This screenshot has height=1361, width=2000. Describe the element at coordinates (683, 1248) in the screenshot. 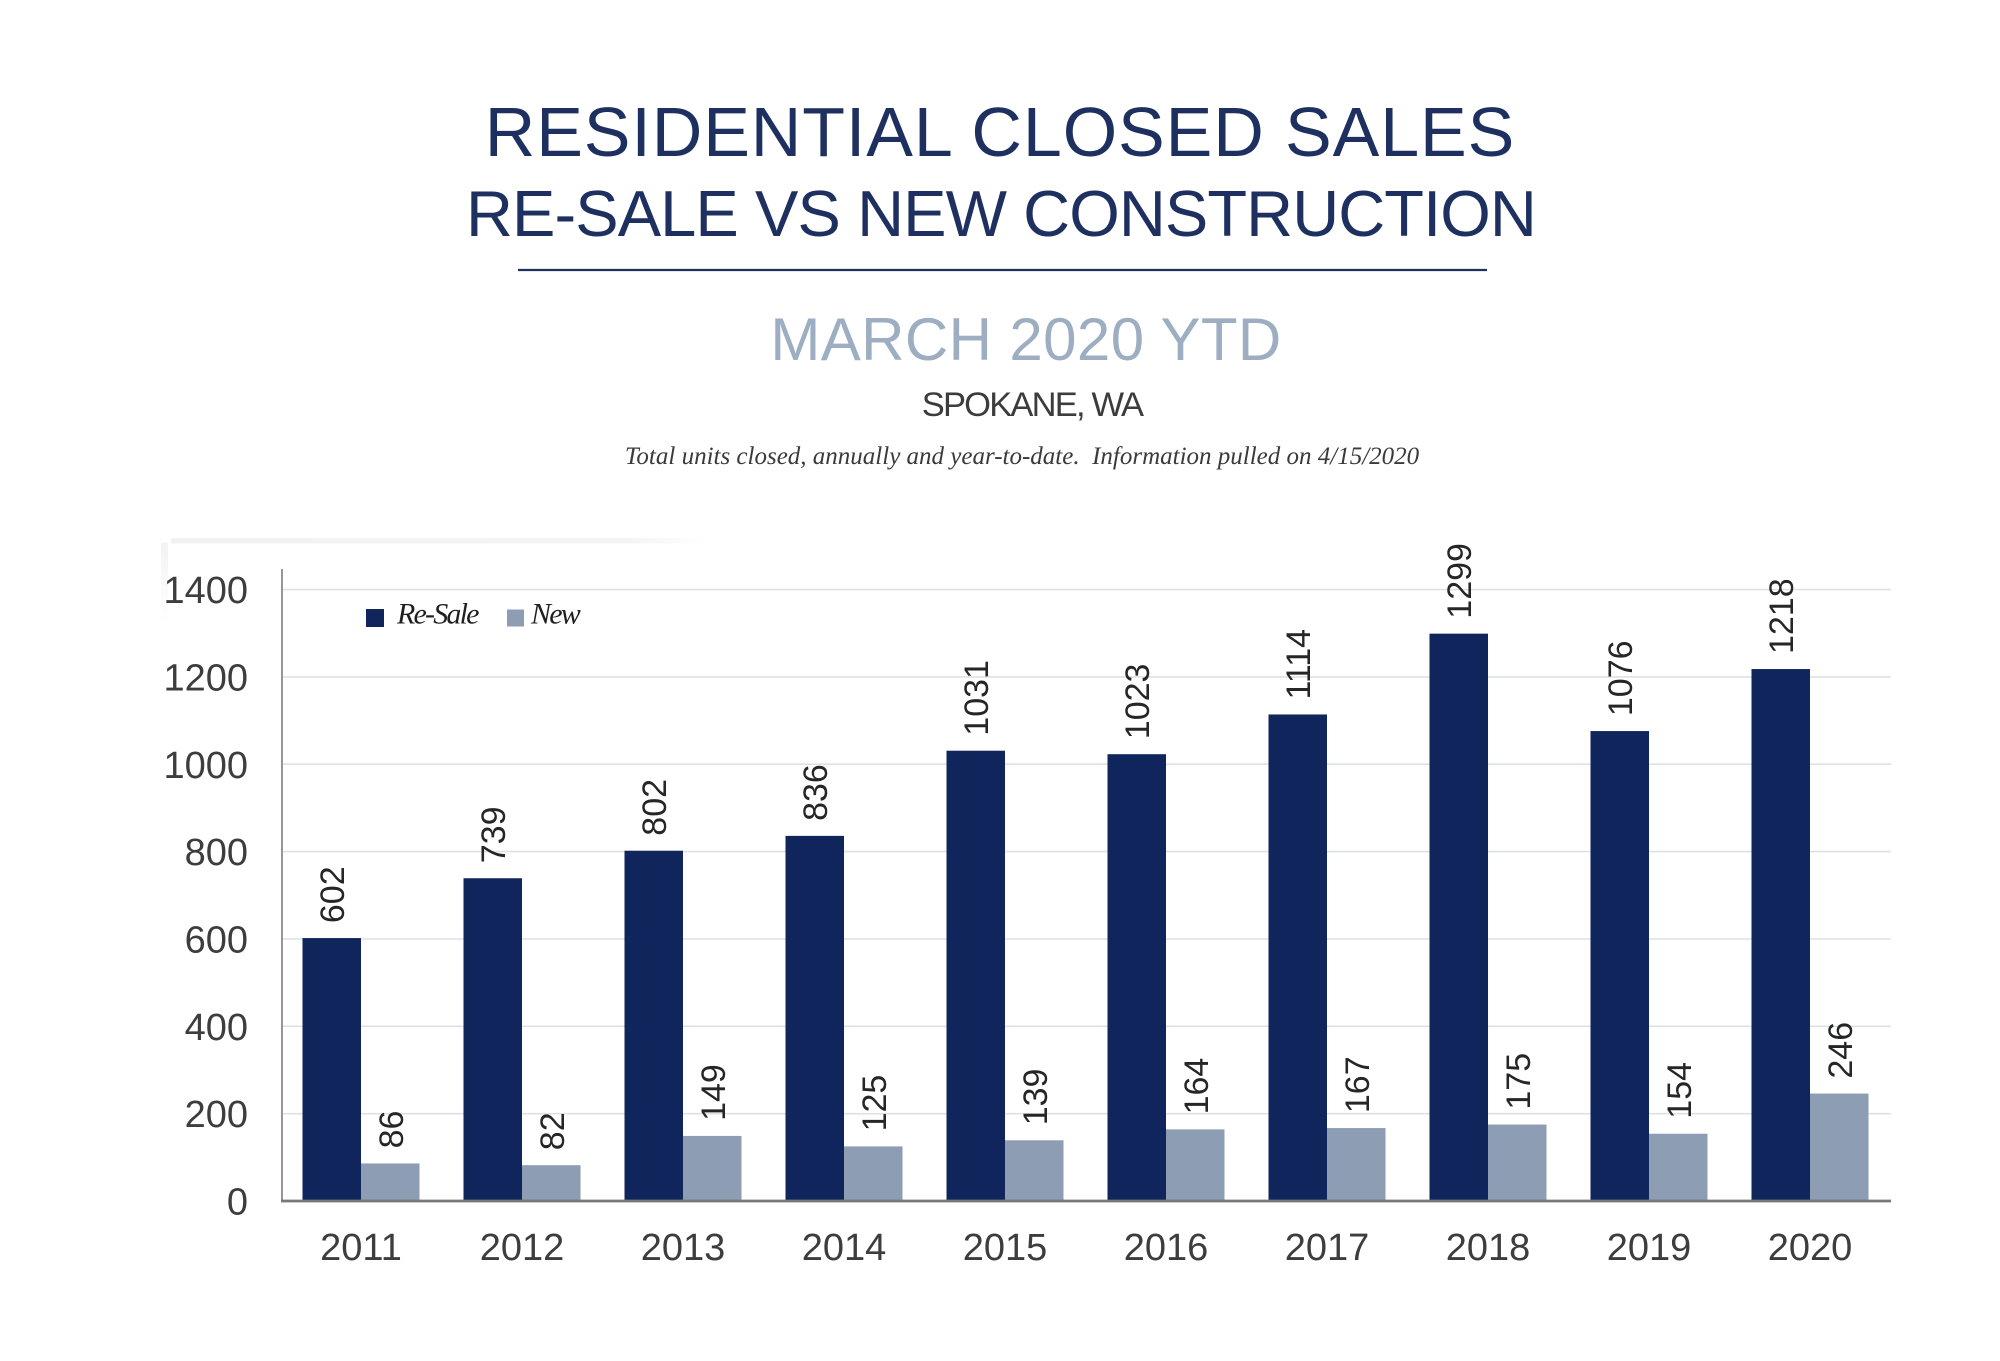

I see `svg-text: 2013` at that location.